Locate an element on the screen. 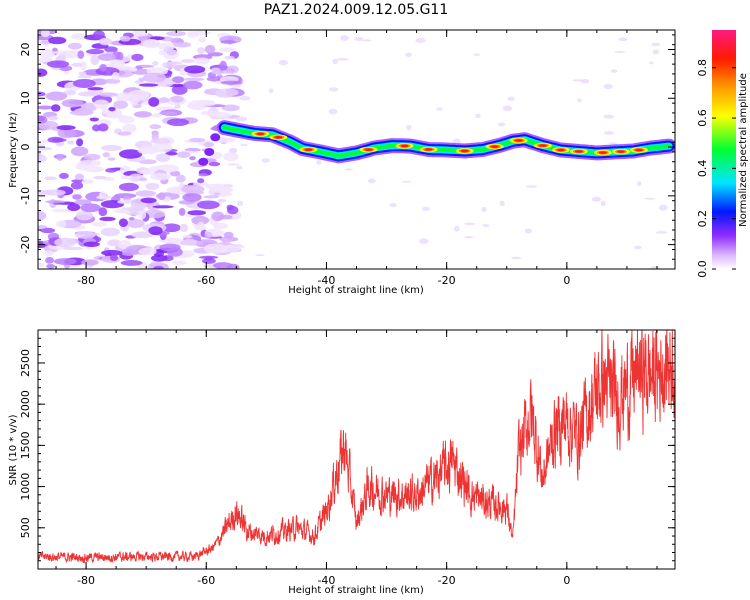  snr-ytick-label: 2000 is located at coordinates (25, 404).